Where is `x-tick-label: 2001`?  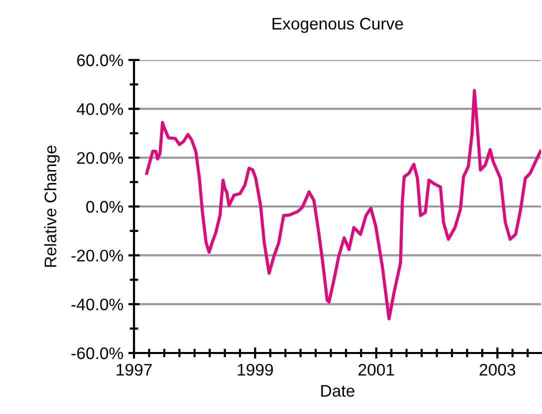 x-tick-label: 2001 is located at coordinates (376, 370).